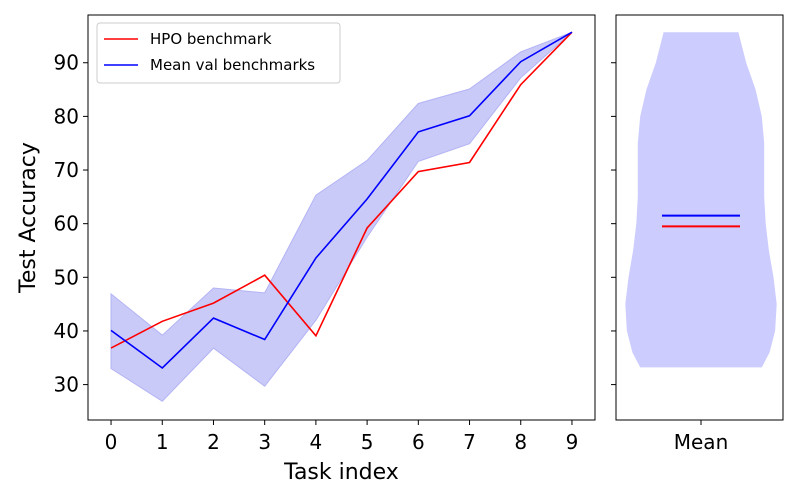 This screenshot has width=800, height=500. Describe the element at coordinates (28, 218) in the screenshot. I see `y-axis-label: Test Accuracy` at that location.